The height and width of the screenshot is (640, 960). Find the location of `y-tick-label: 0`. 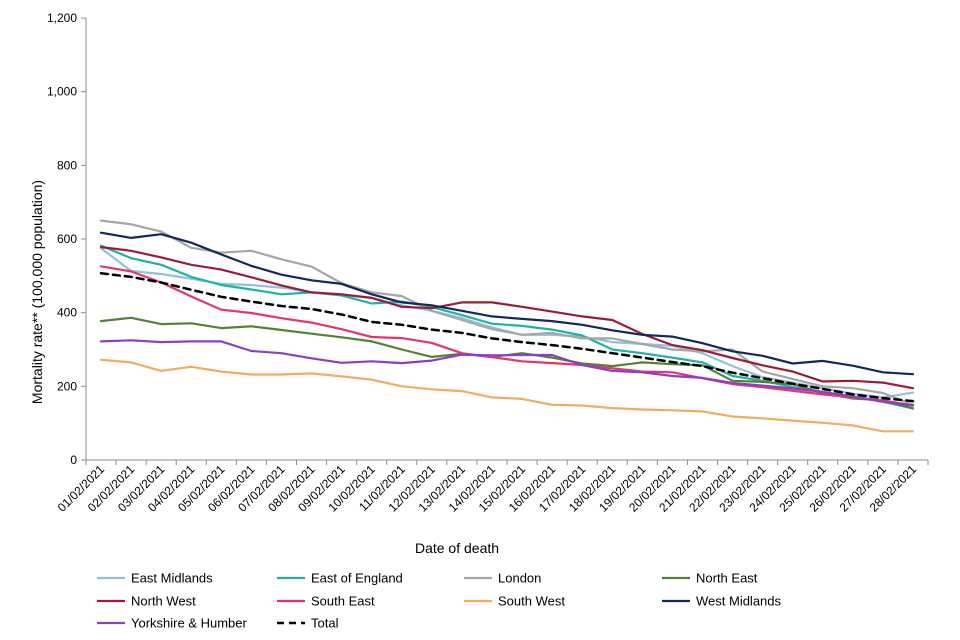

y-tick-label: 0 is located at coordinates (73, 460).